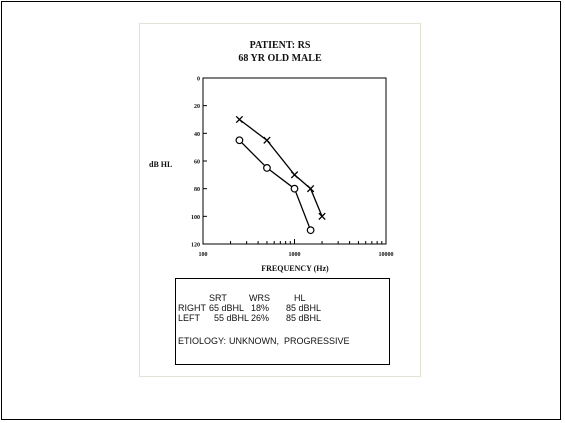  Describe the element at coordinates (197, 190) in the screenshot. I see `y-tick-label: 80` at that location.